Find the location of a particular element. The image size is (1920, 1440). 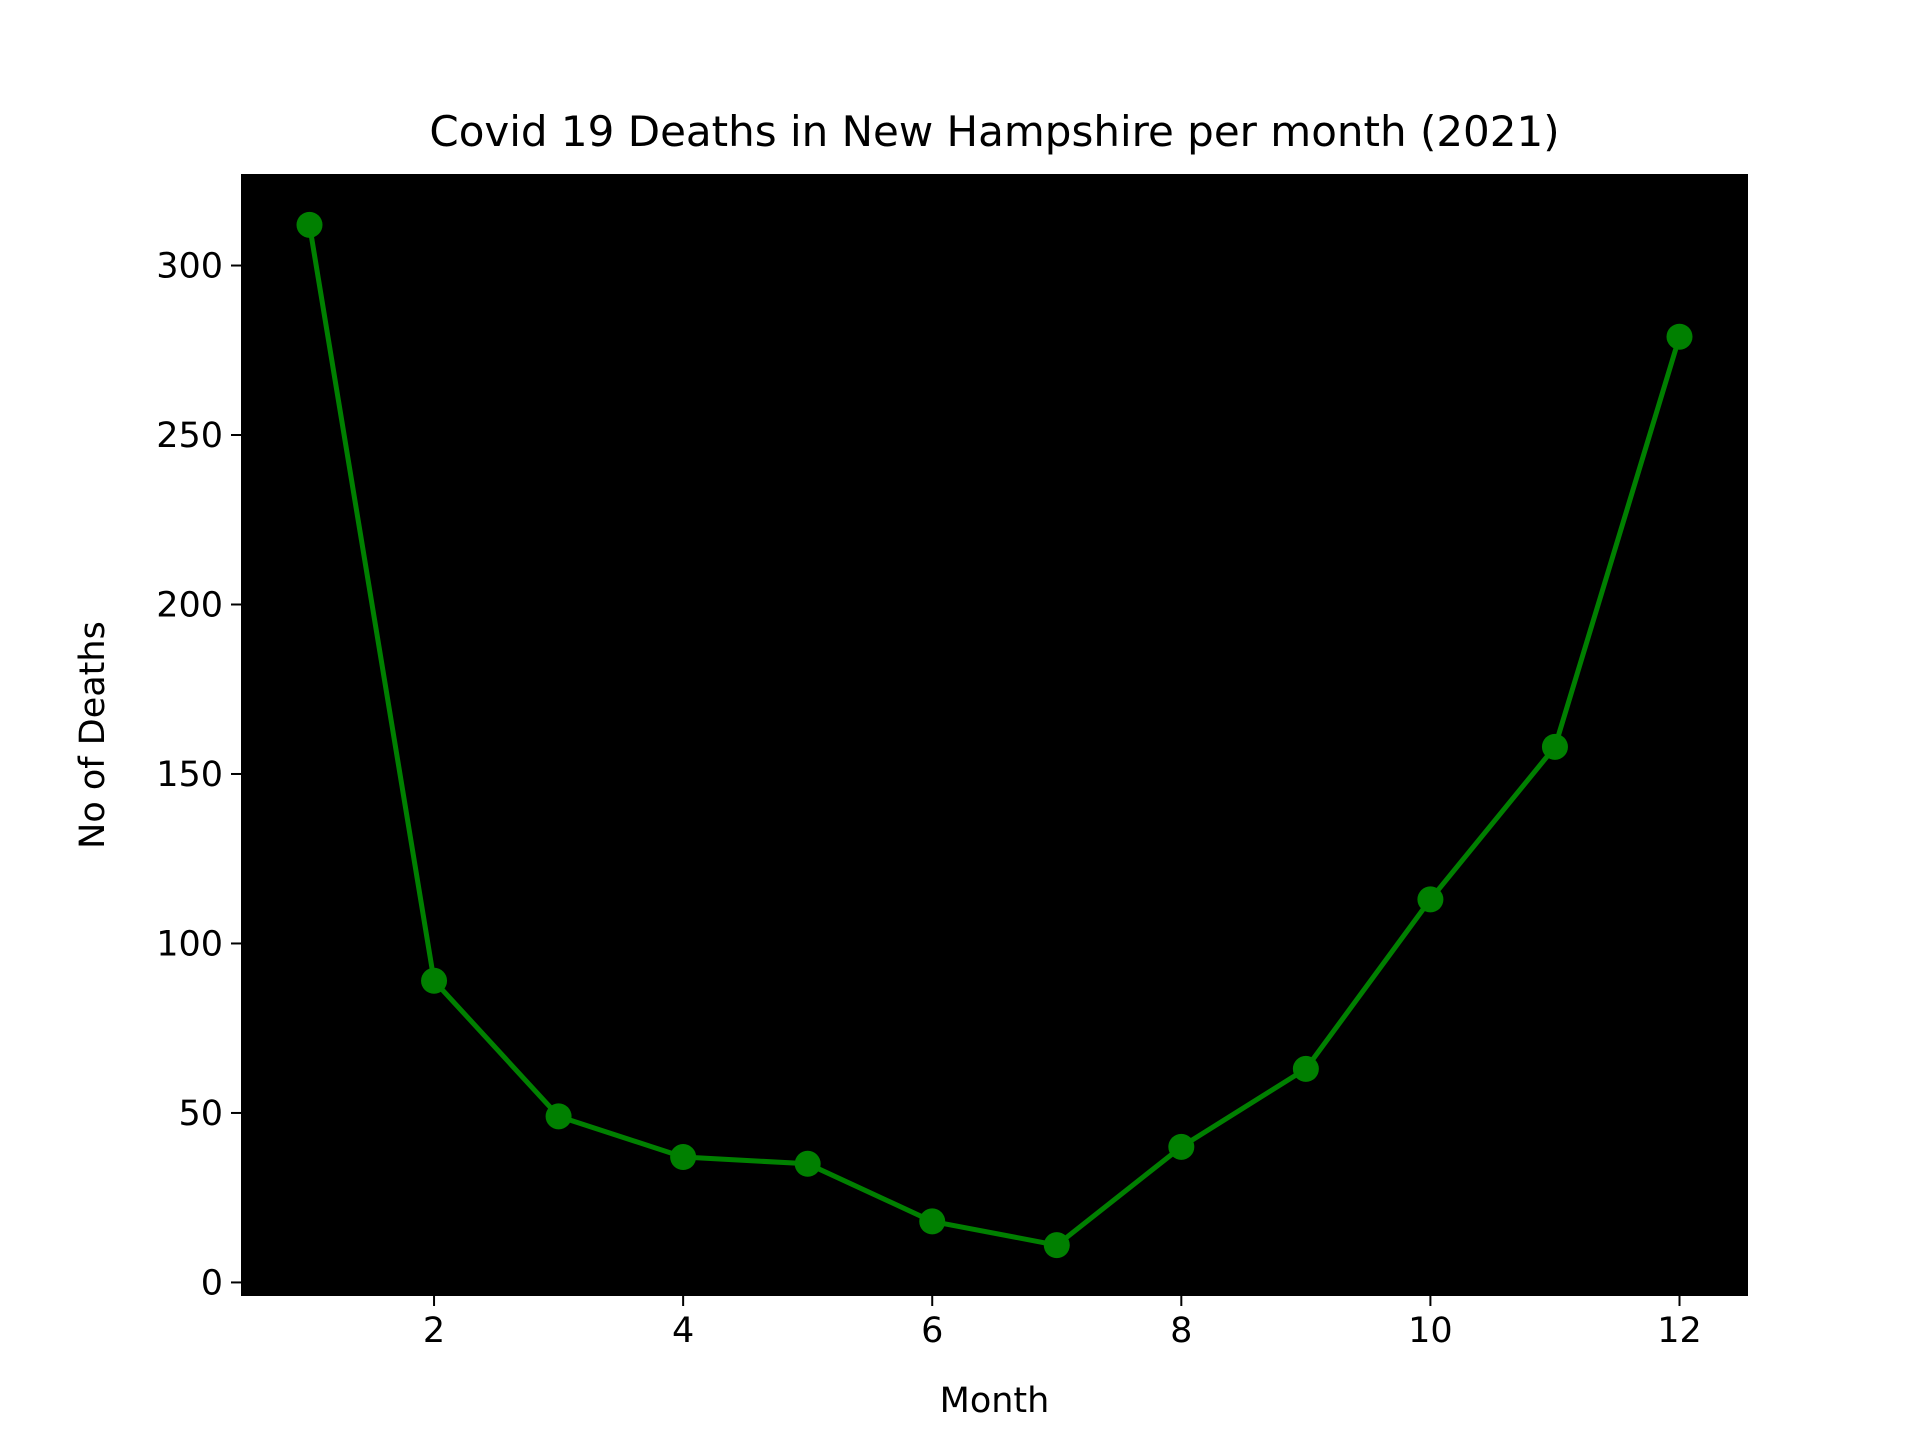

y-tick-label: 150 is located at coordinates (189, 775).